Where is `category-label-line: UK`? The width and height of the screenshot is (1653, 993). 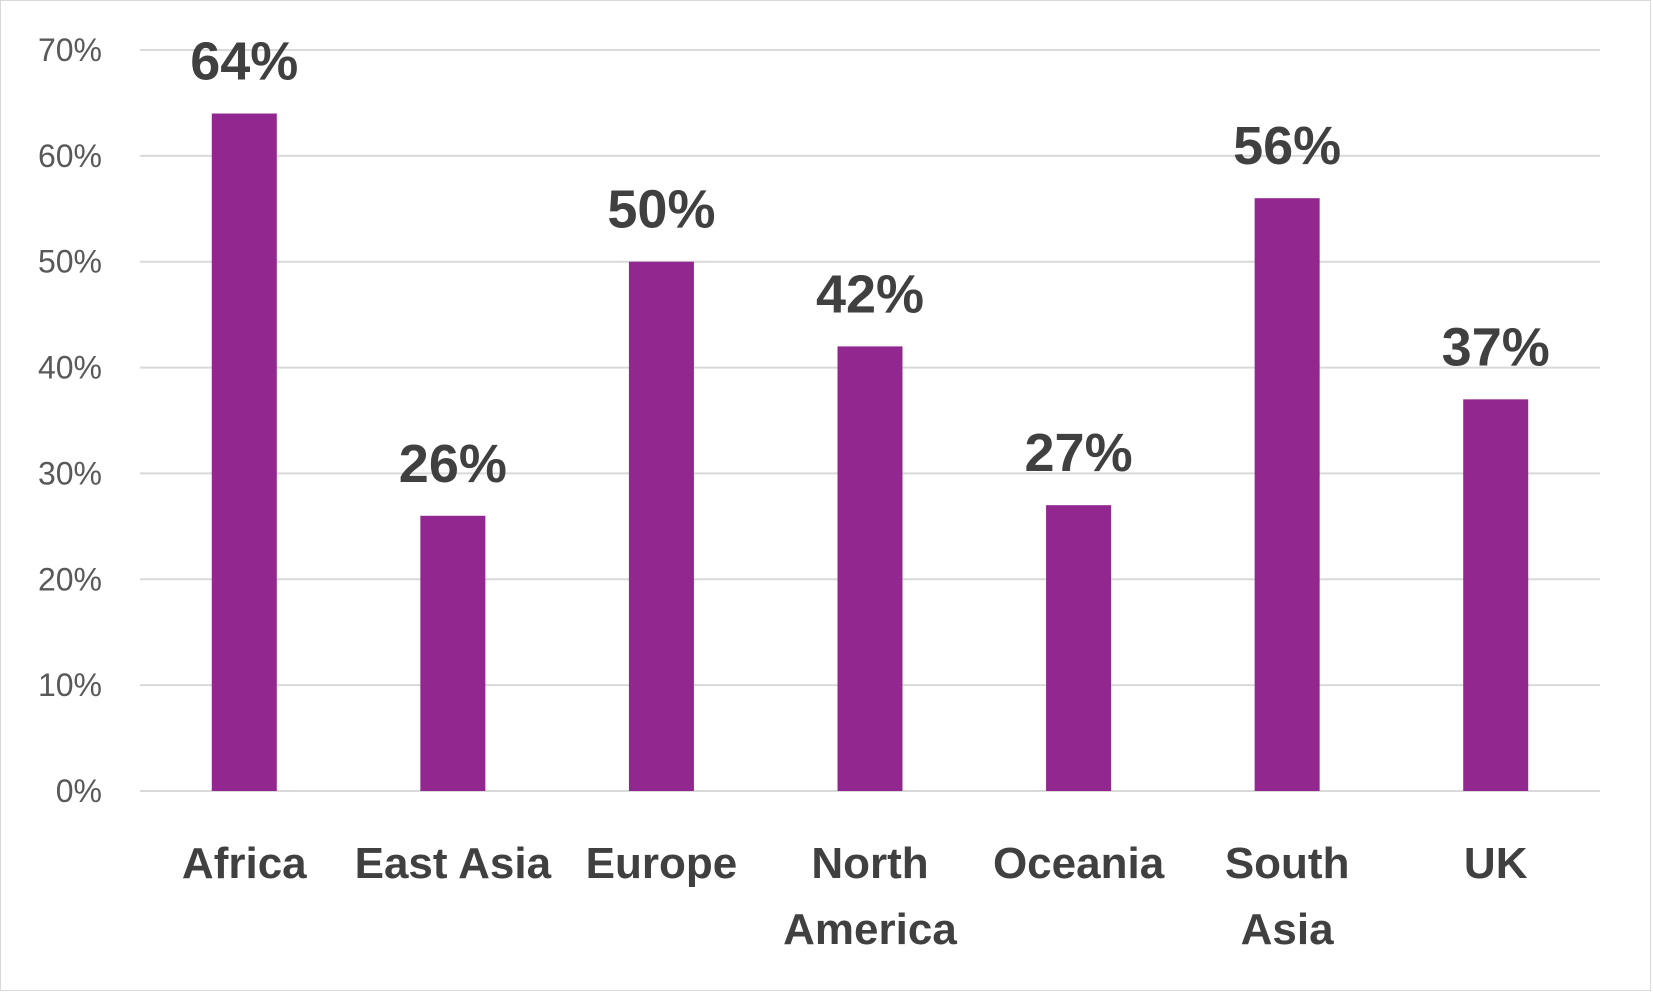
category-label-line: UK is located at coordinates (1496, 863).